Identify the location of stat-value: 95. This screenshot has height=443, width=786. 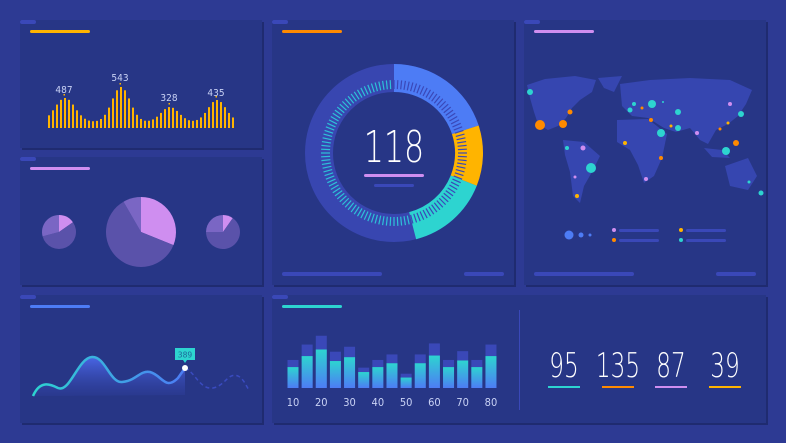
(563, 365).